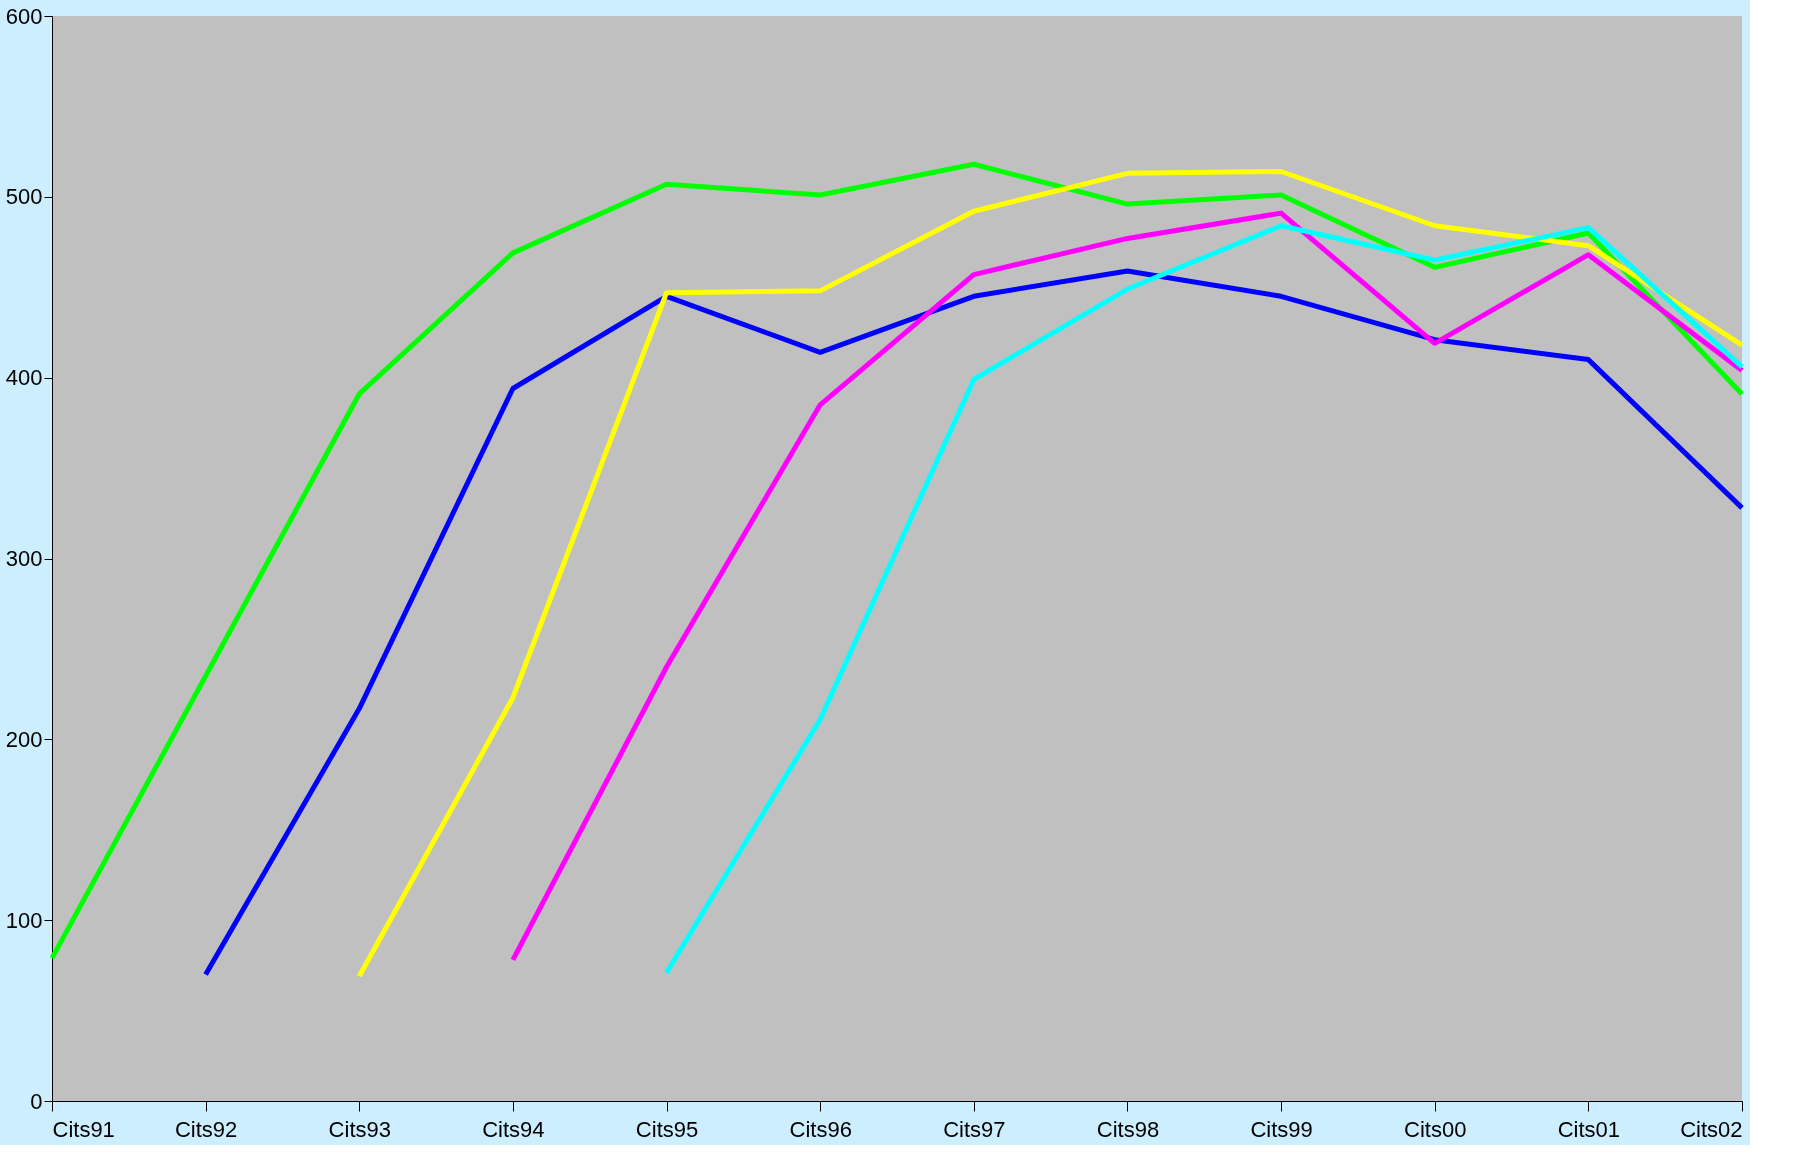  What do you see at coordinates (1435, 1129) in the screenshot?
I see `x-tick-label: Cits00` at bounding box center [1435, 1129].